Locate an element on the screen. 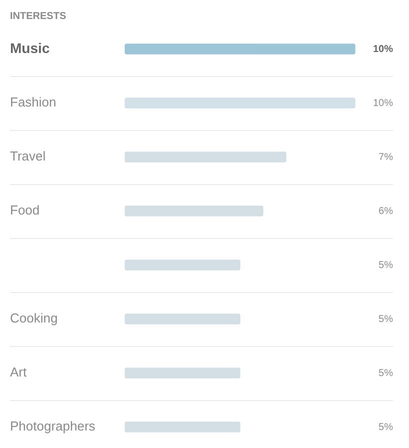 The height and width of the screenshot is (448, 409). y-tick-label: Travel is located at coordinates (28, 156).